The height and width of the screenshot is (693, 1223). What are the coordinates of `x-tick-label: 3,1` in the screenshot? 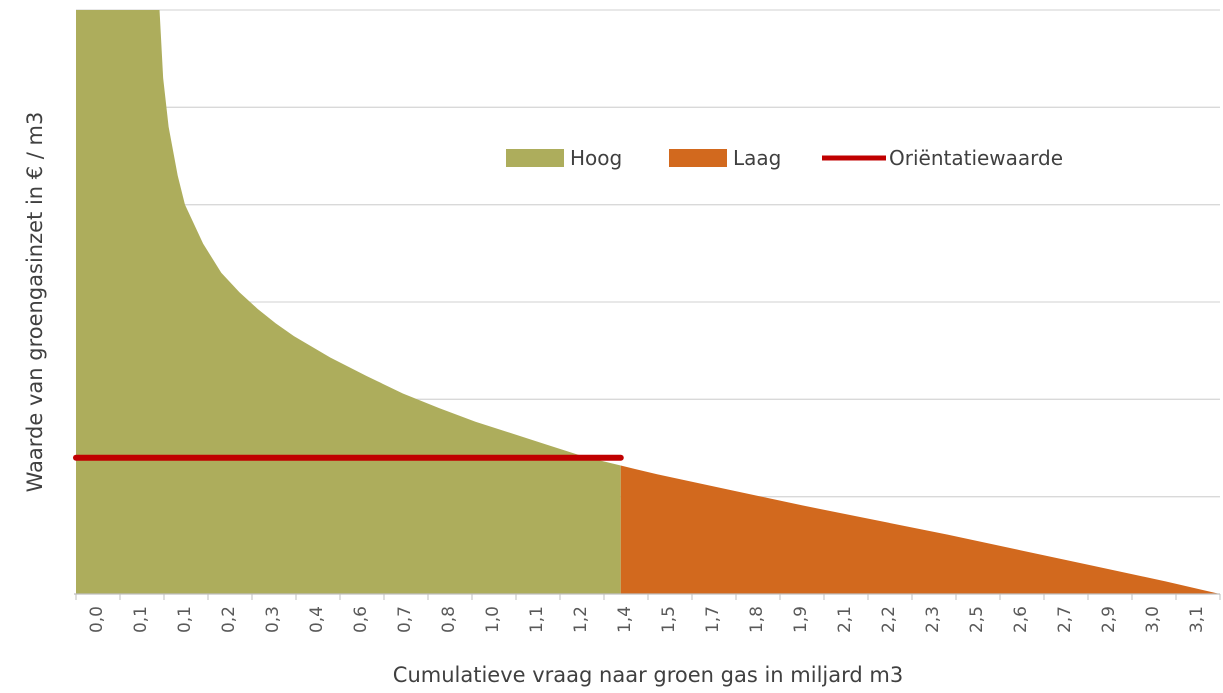 It's located at (1197, 619).